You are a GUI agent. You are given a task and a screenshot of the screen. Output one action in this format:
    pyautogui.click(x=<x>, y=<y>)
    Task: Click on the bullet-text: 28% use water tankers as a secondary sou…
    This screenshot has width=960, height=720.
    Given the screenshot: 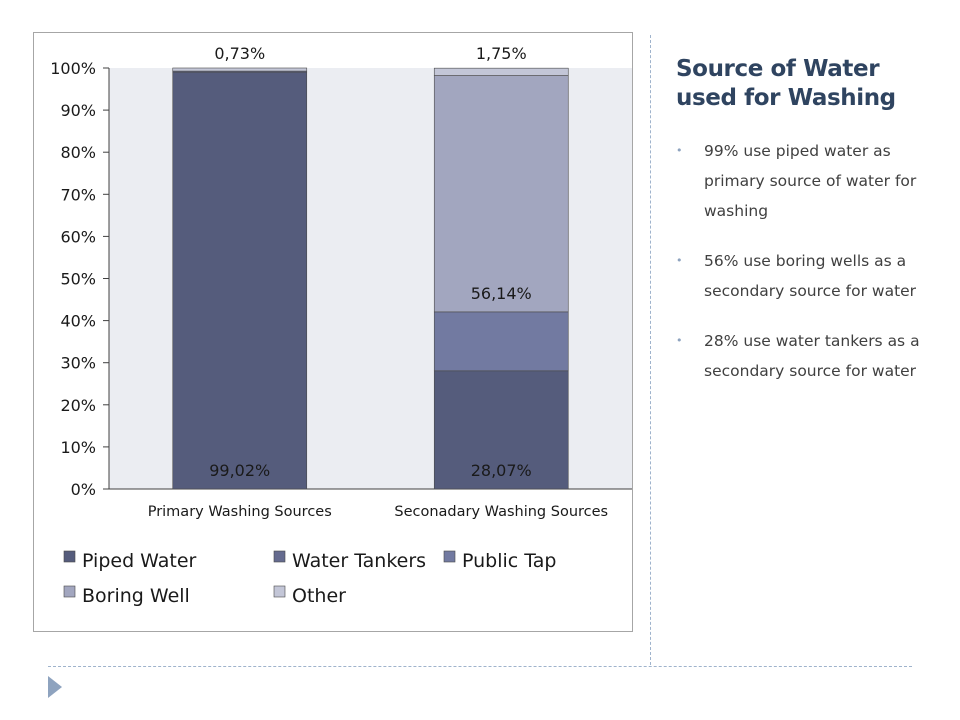 What is the action you would take?
    pyautogui.click(x=812, y=356)
    